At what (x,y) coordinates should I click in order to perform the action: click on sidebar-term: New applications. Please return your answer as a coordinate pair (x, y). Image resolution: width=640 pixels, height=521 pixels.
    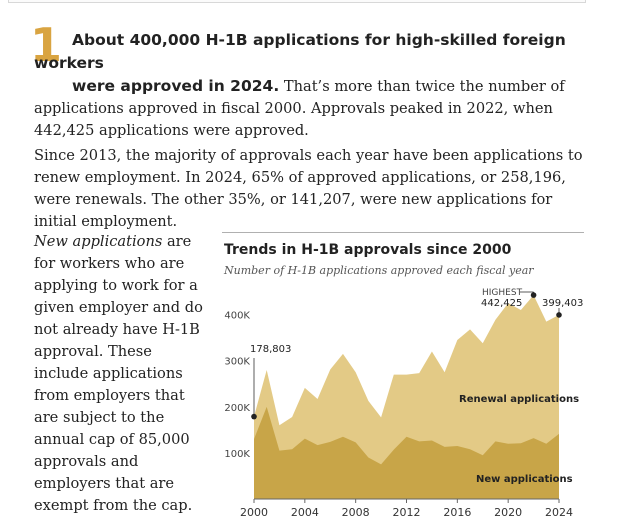
    Looking at the image, I should click on (98, 241).